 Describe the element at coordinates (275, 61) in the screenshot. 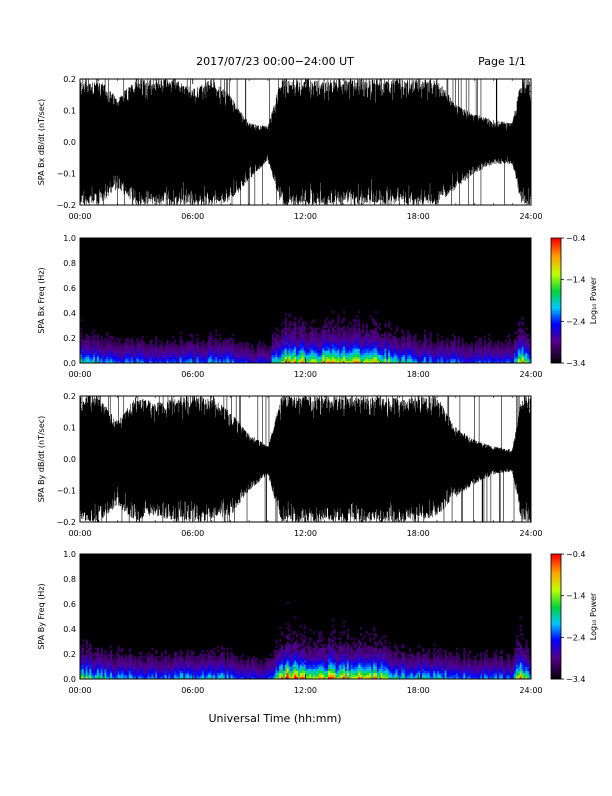

I see `plot-title: 2017/07/23 00:00−24:00 UT` at that location.